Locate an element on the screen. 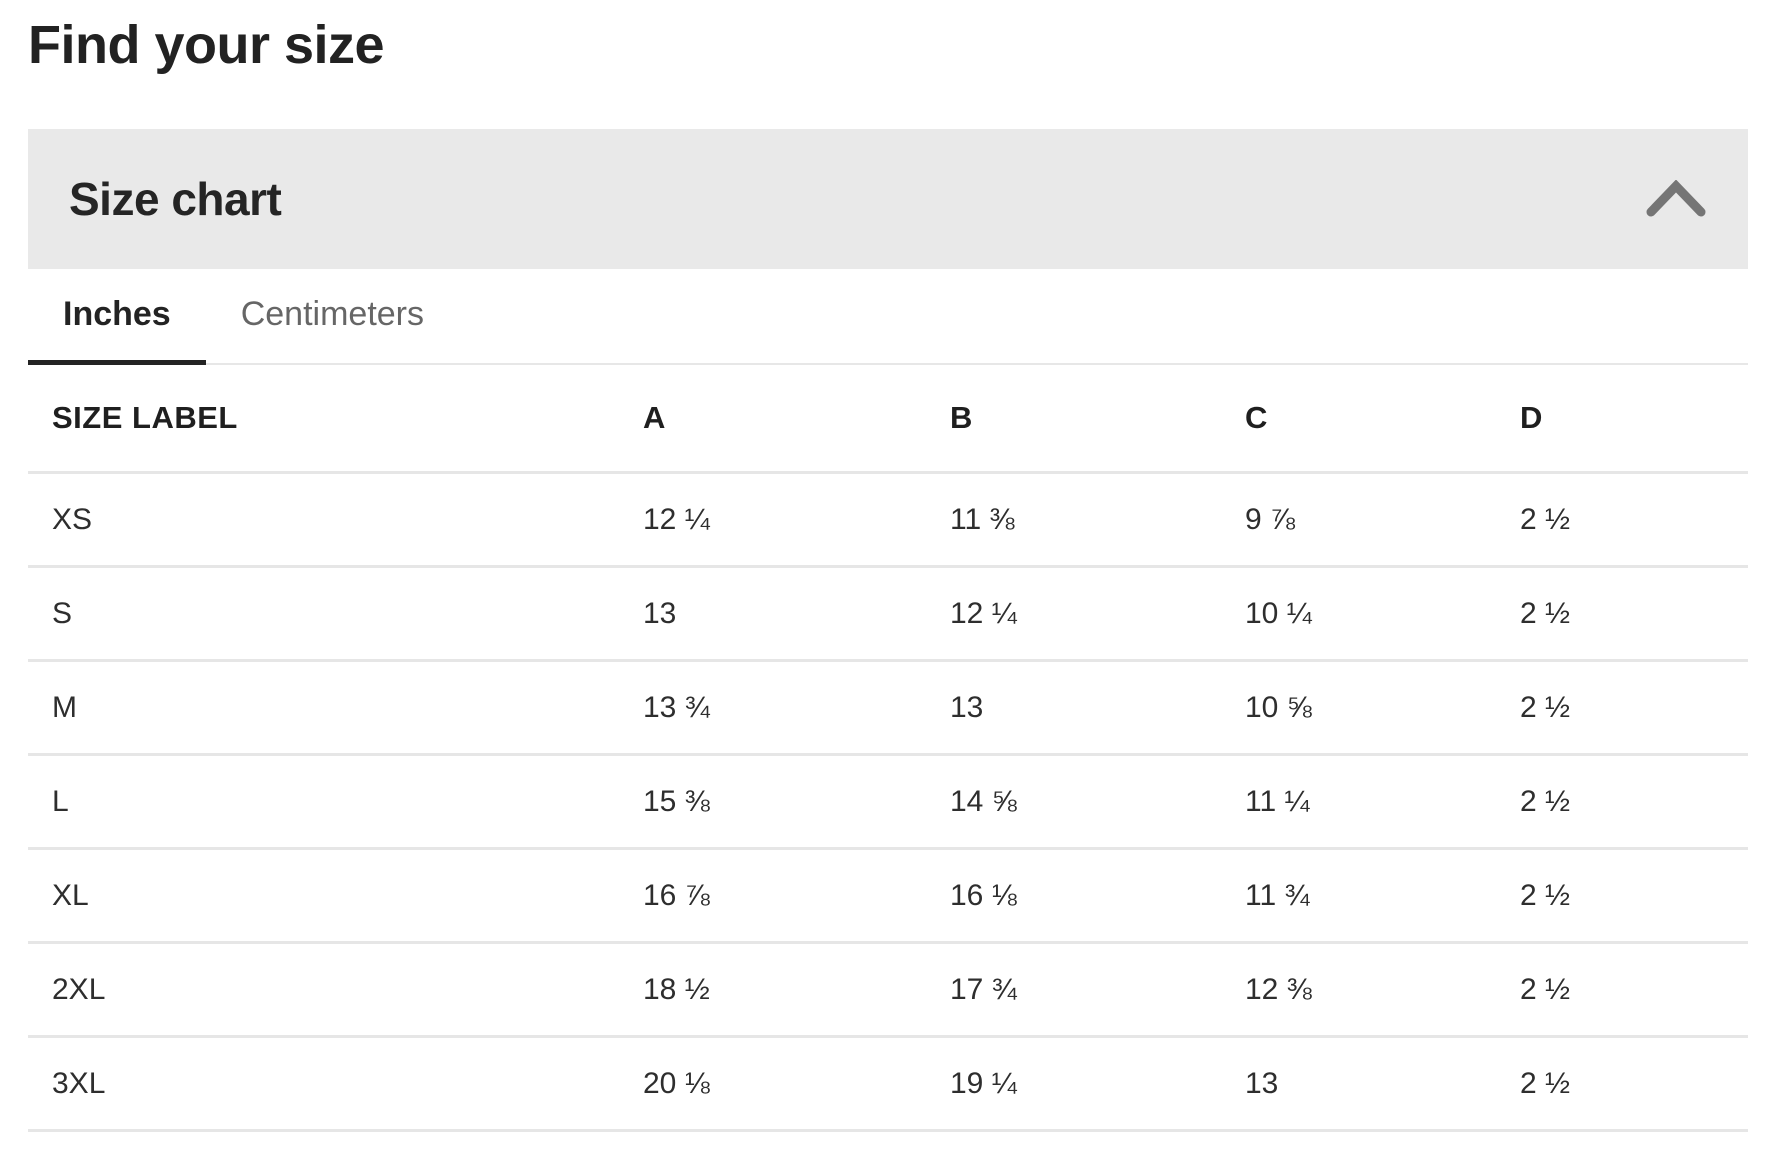 The height and width of the screenshot is (1174, 1776). tab-centimeters: Centimeters is located at coordinates (332, 314).